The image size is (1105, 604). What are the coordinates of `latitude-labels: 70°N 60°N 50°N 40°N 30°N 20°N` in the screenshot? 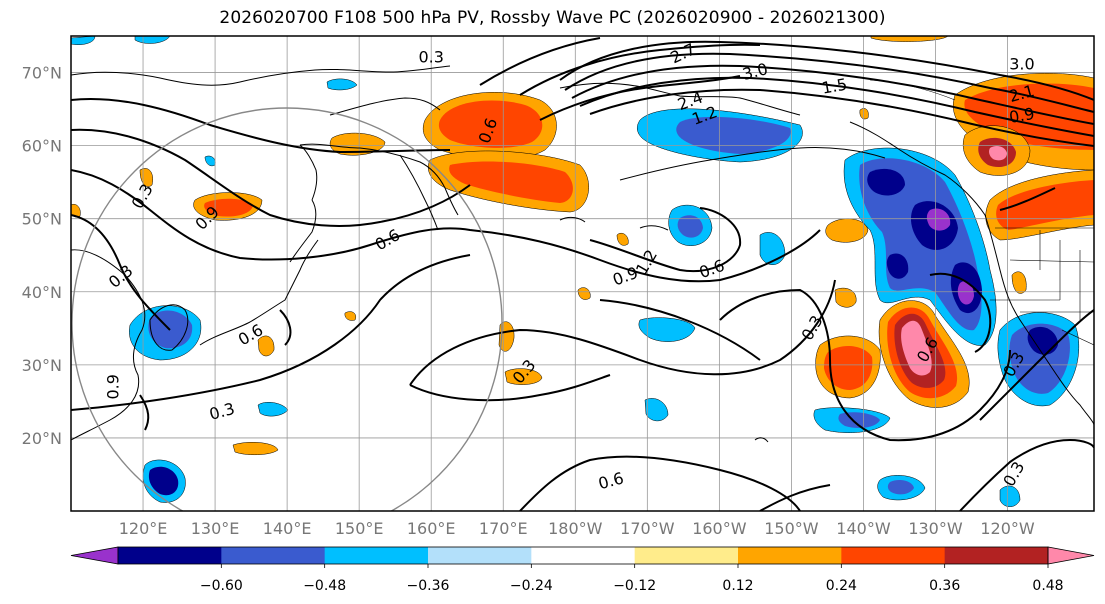 It's located at (42, 256).